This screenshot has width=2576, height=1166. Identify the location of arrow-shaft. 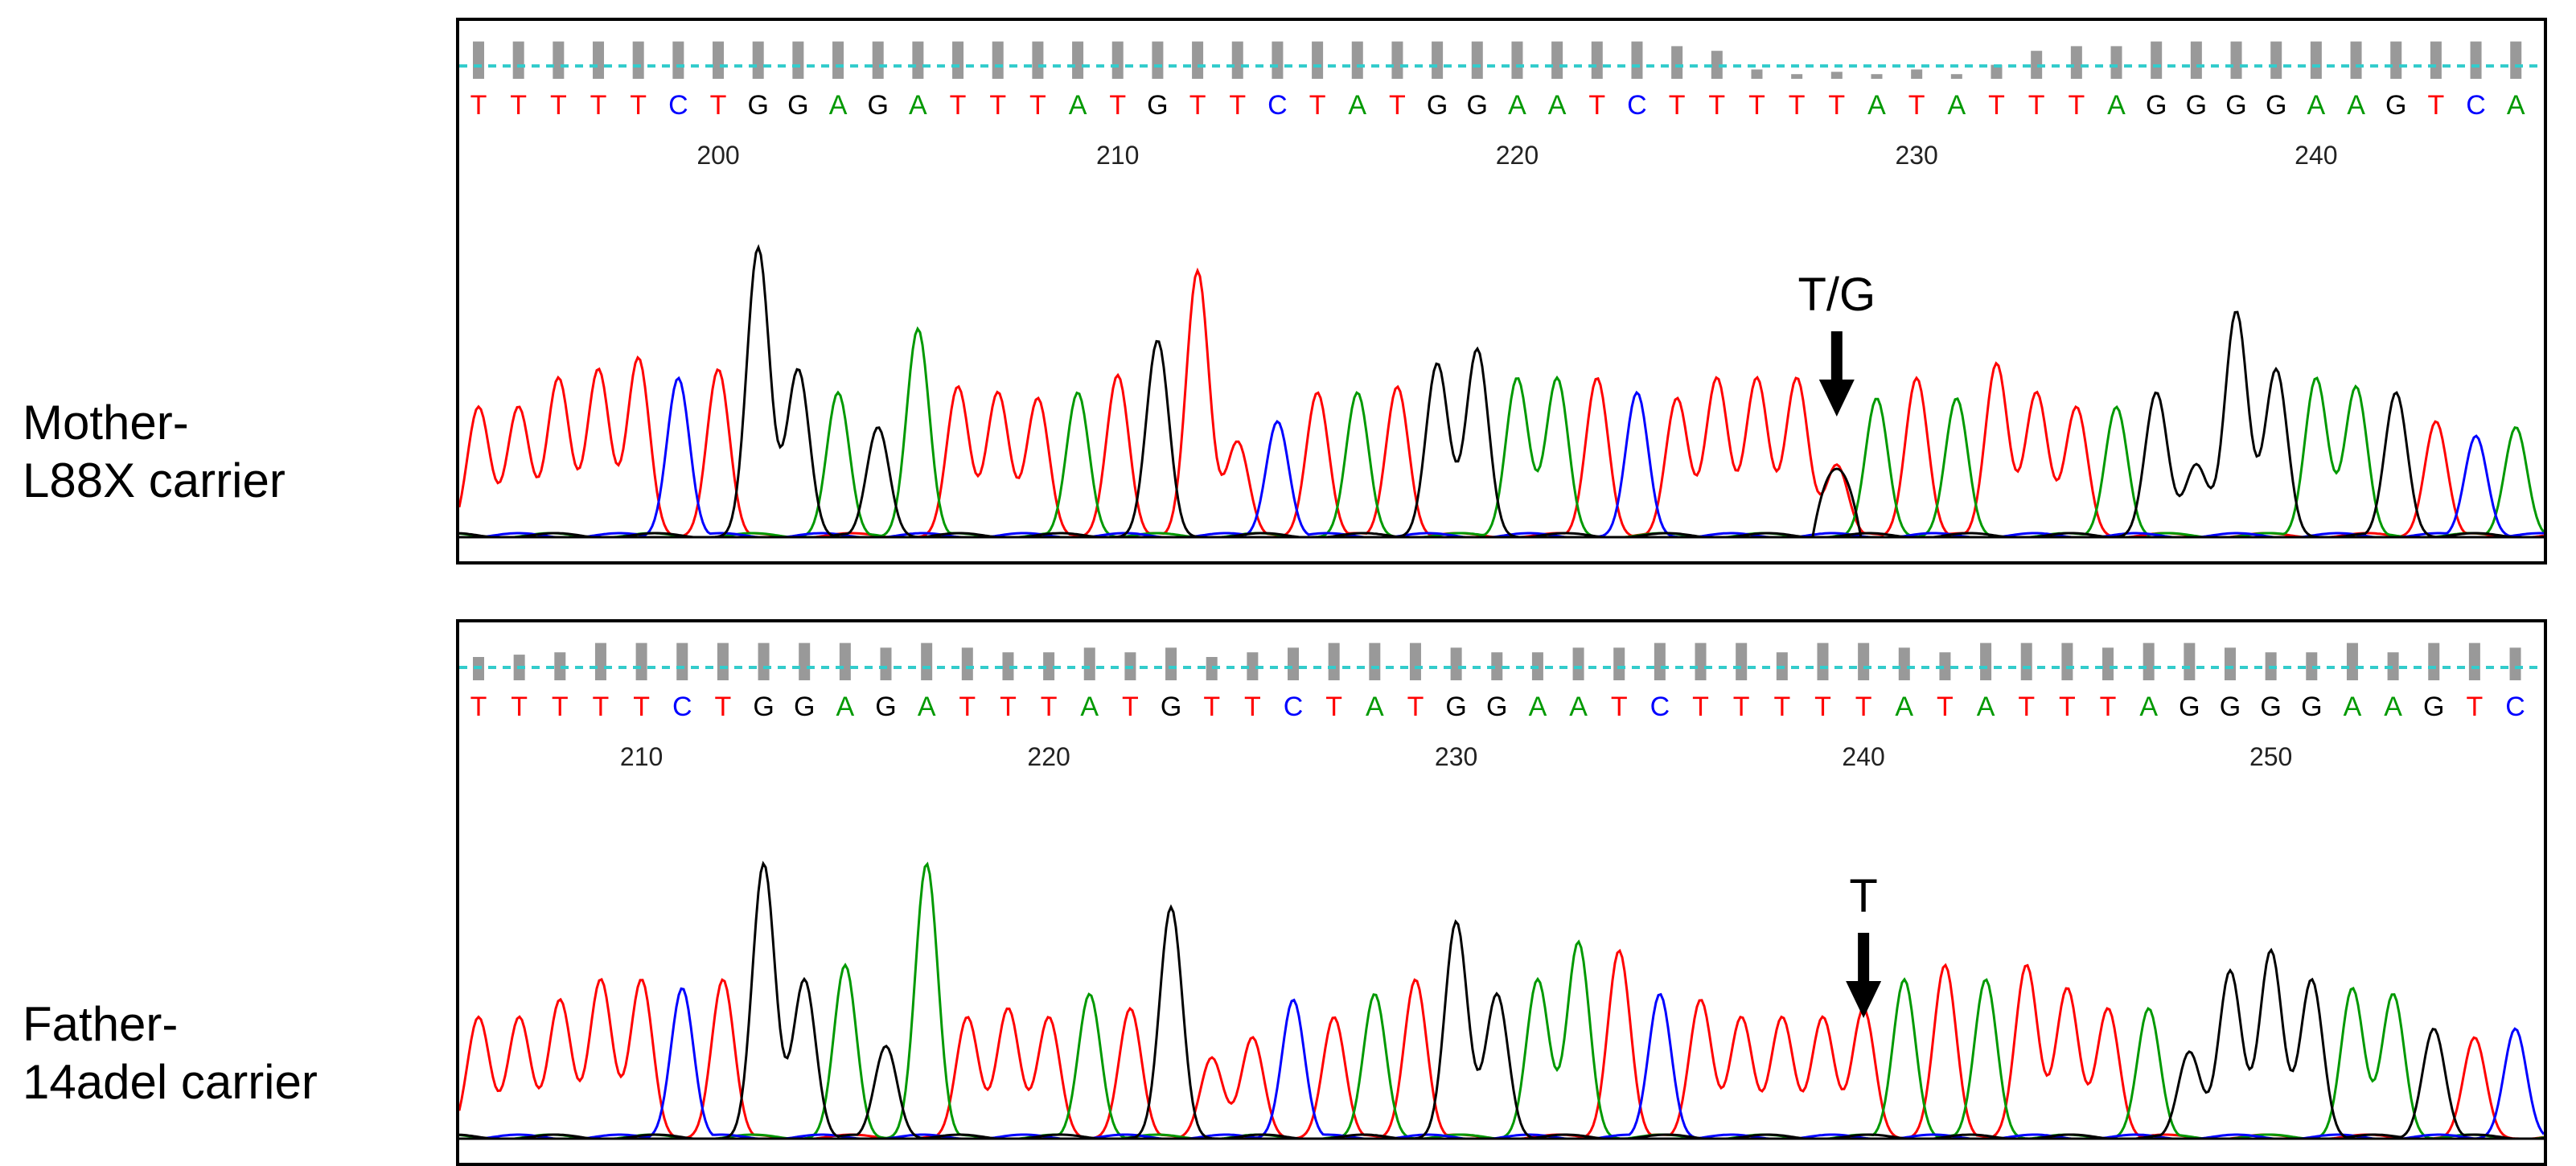
(1836, 357).